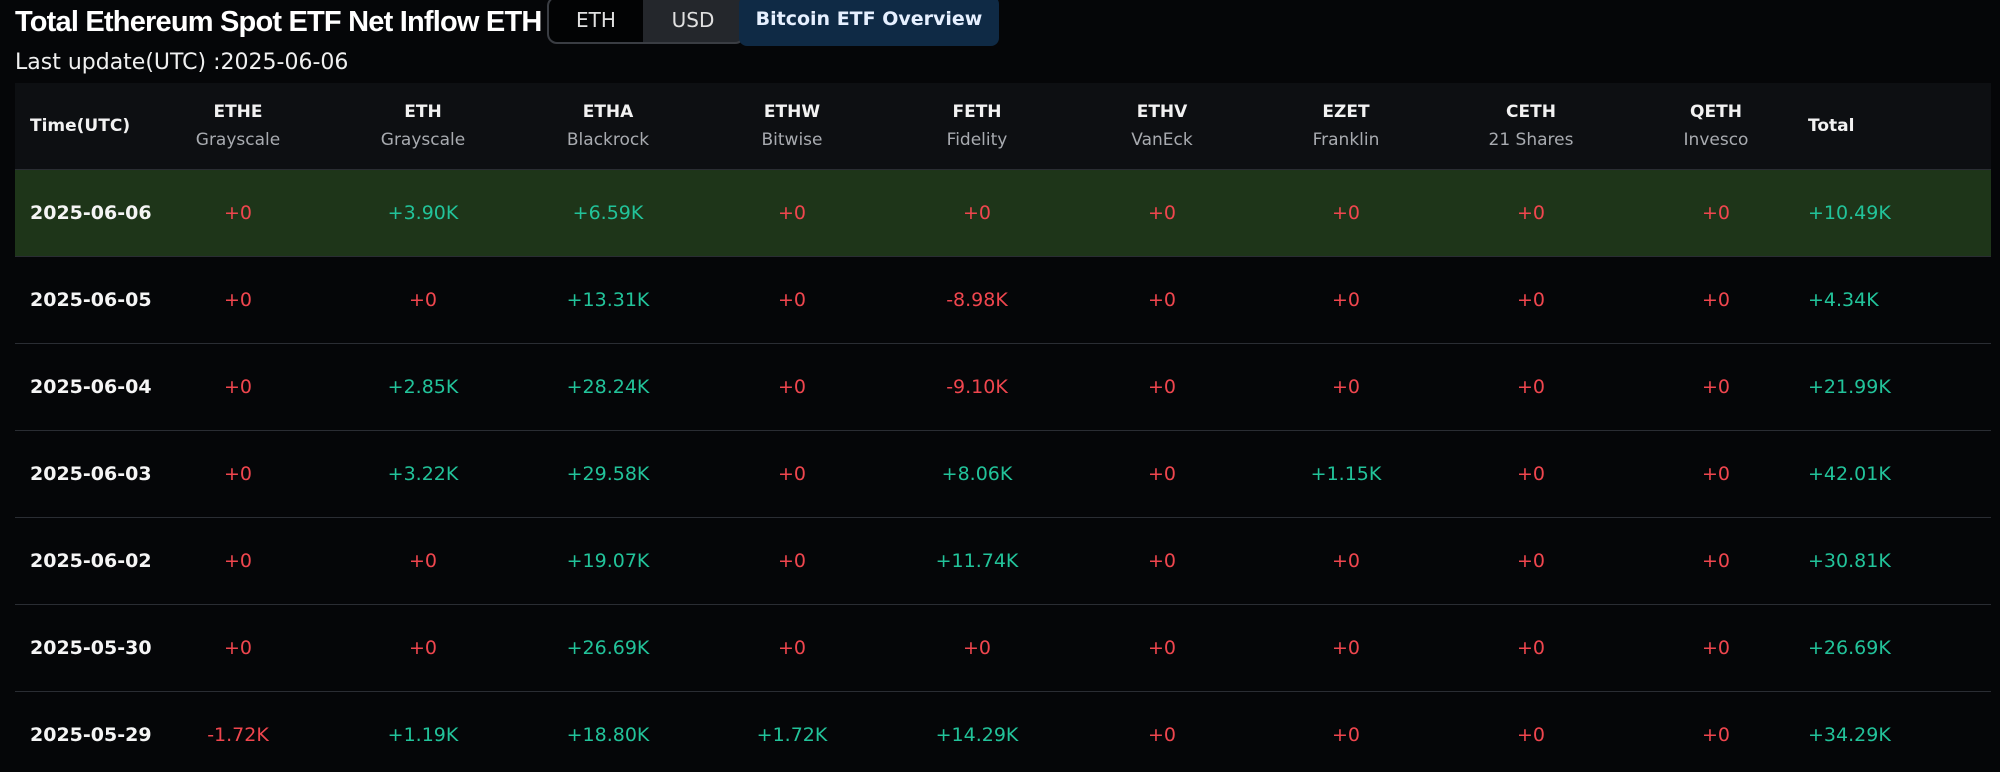 Image resolution: width=2000 pixels, height=772 pixels. I want to click on flow-value-cell: +14.29K, so click(977, 735).